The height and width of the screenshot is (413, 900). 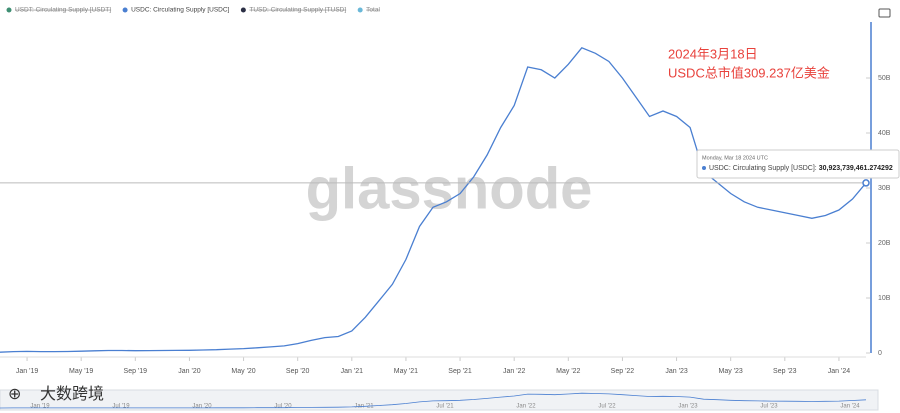 I want to click on navigator-label: Jul '19, so click(x=121, y=407).